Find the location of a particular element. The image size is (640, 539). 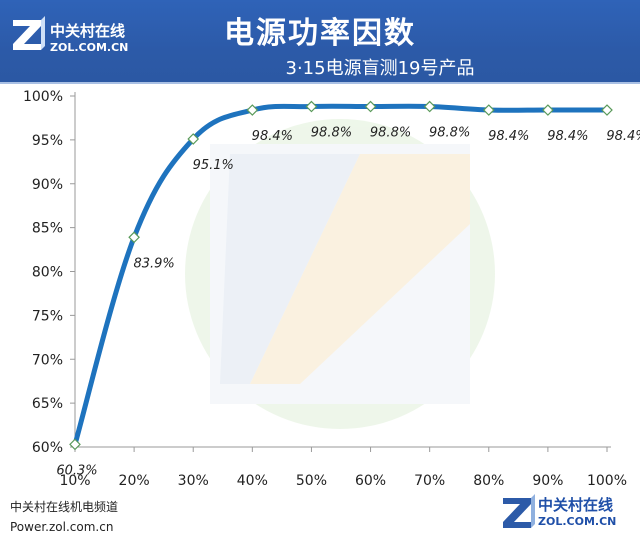

x-tick-label: 60% is located at coordinates (370, 481).